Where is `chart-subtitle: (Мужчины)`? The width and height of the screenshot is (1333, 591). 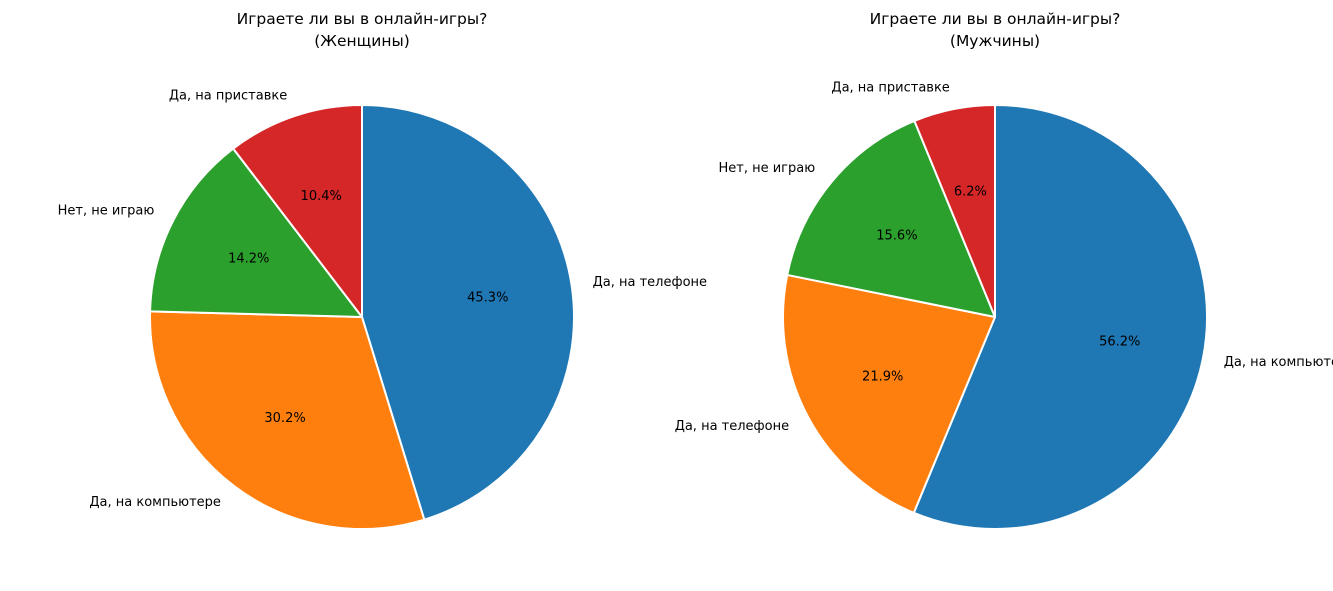
chart-subtitle: (Мужчины) is located at coordinates (995, 41).